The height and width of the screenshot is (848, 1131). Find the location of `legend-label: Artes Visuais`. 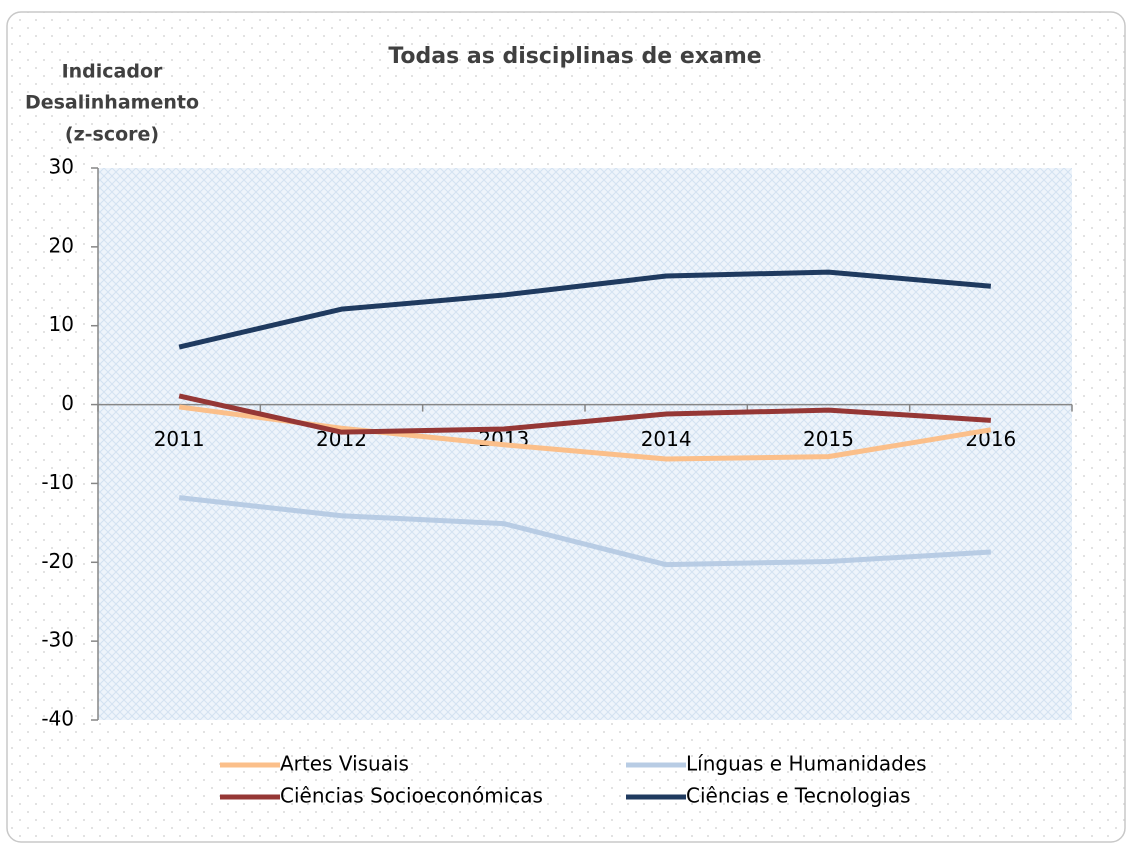

legend-label: Artes Visuais is located at coordinates (344, 764).